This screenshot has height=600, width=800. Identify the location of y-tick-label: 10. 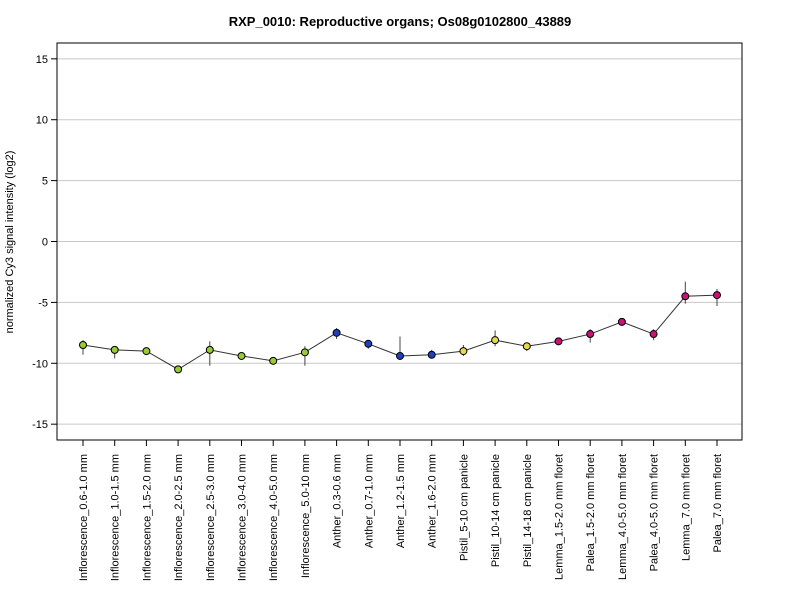
(42, 121).